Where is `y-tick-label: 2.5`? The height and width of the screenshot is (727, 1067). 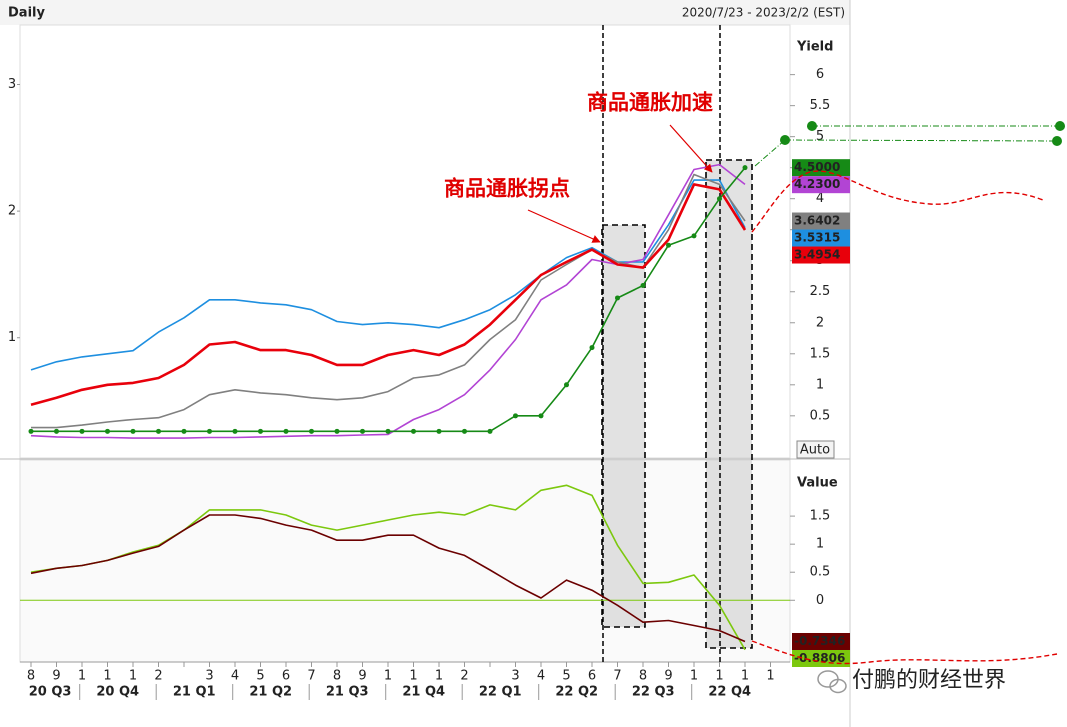 y-tick-label: 2.5 is located at coordinates (820, 291).